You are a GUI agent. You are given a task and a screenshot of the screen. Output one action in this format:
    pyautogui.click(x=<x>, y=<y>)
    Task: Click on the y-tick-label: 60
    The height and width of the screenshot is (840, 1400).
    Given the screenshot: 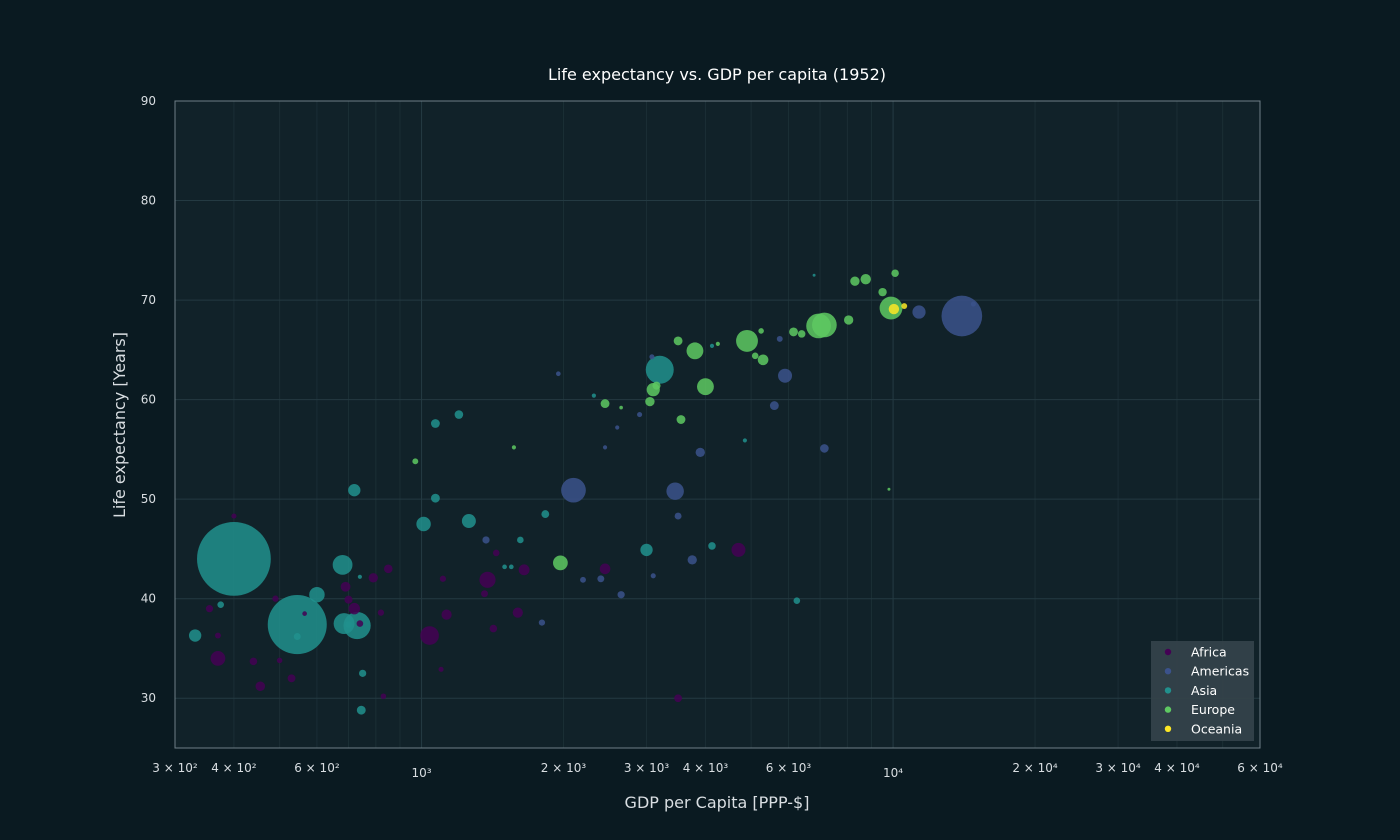 What is the action you would take?
    pyautogui.click(x=148, y=400)
    